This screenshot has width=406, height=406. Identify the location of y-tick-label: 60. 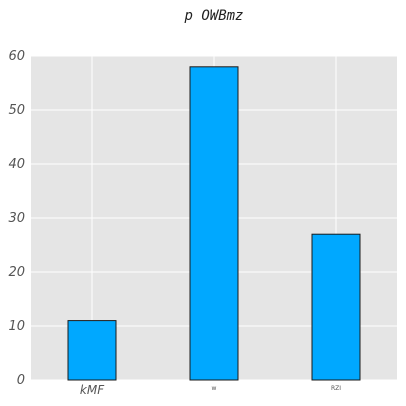
(16, 56).